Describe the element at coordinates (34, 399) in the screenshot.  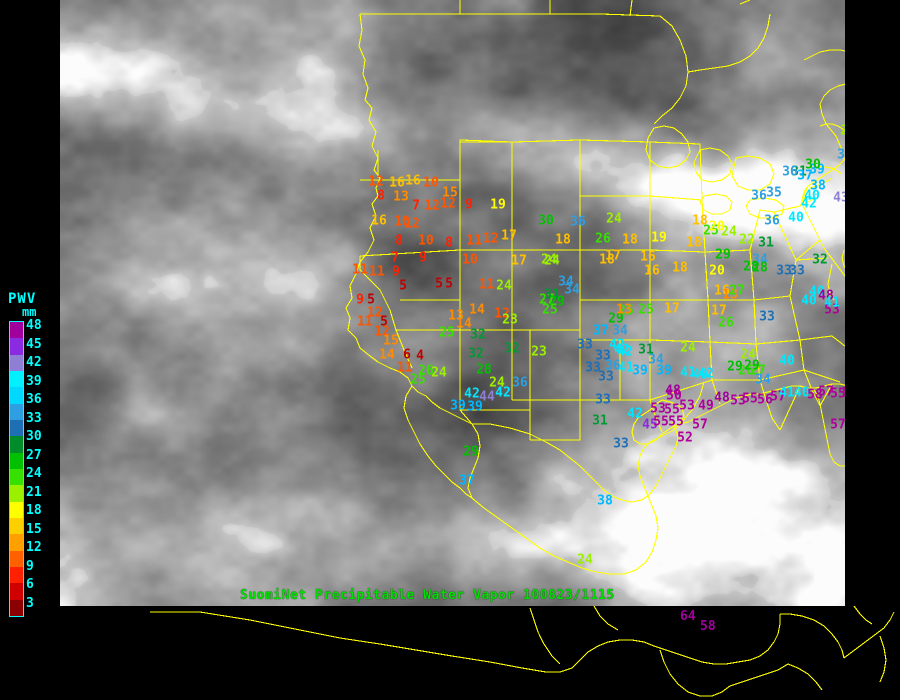
I see `colorbar-tick: 36` at that location.